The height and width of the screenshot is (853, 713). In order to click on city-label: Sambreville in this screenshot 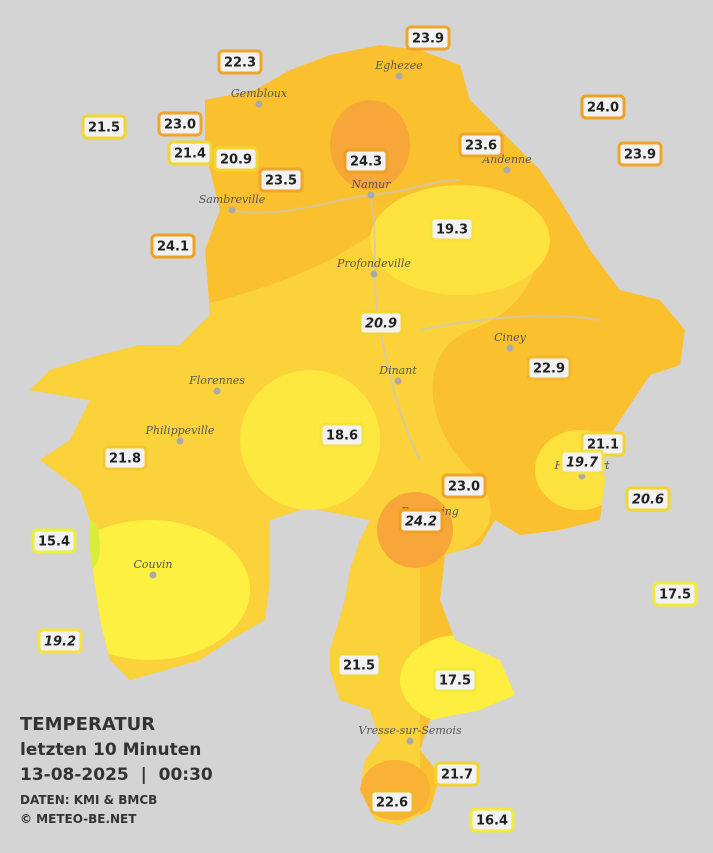, I will do `click(232, 199)`.